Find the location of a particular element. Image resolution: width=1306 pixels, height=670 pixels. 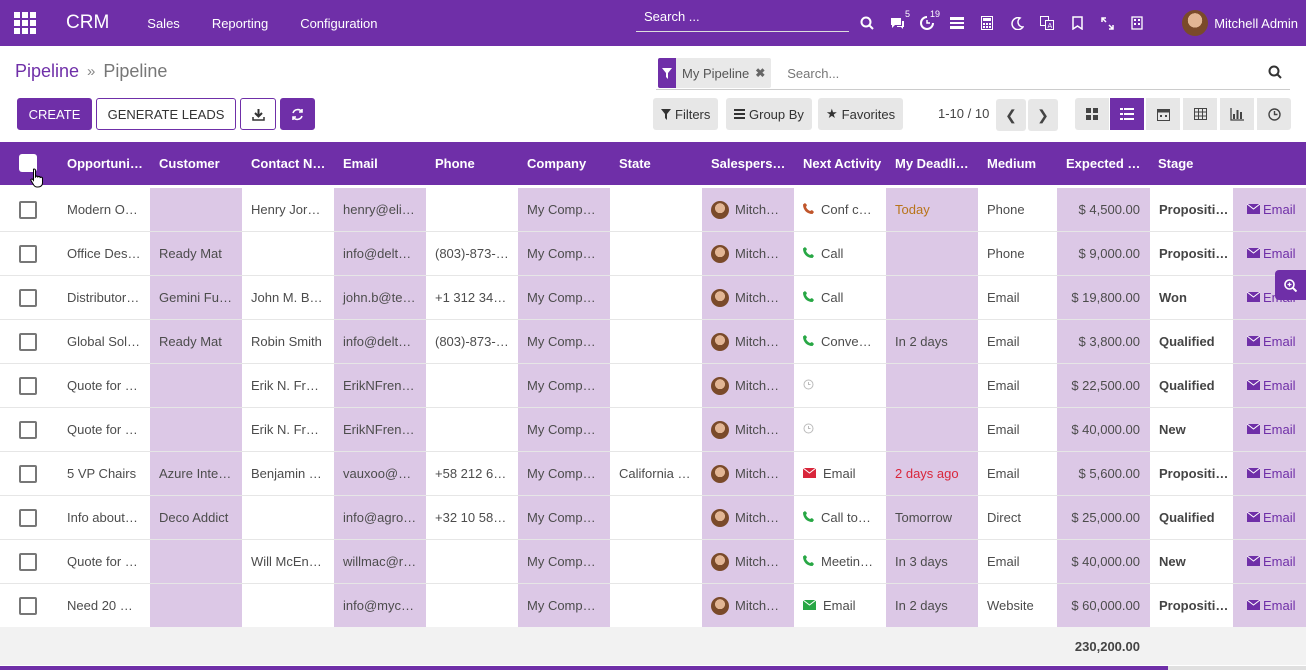

bookmark-icon is located at coordinates (1077, 23).